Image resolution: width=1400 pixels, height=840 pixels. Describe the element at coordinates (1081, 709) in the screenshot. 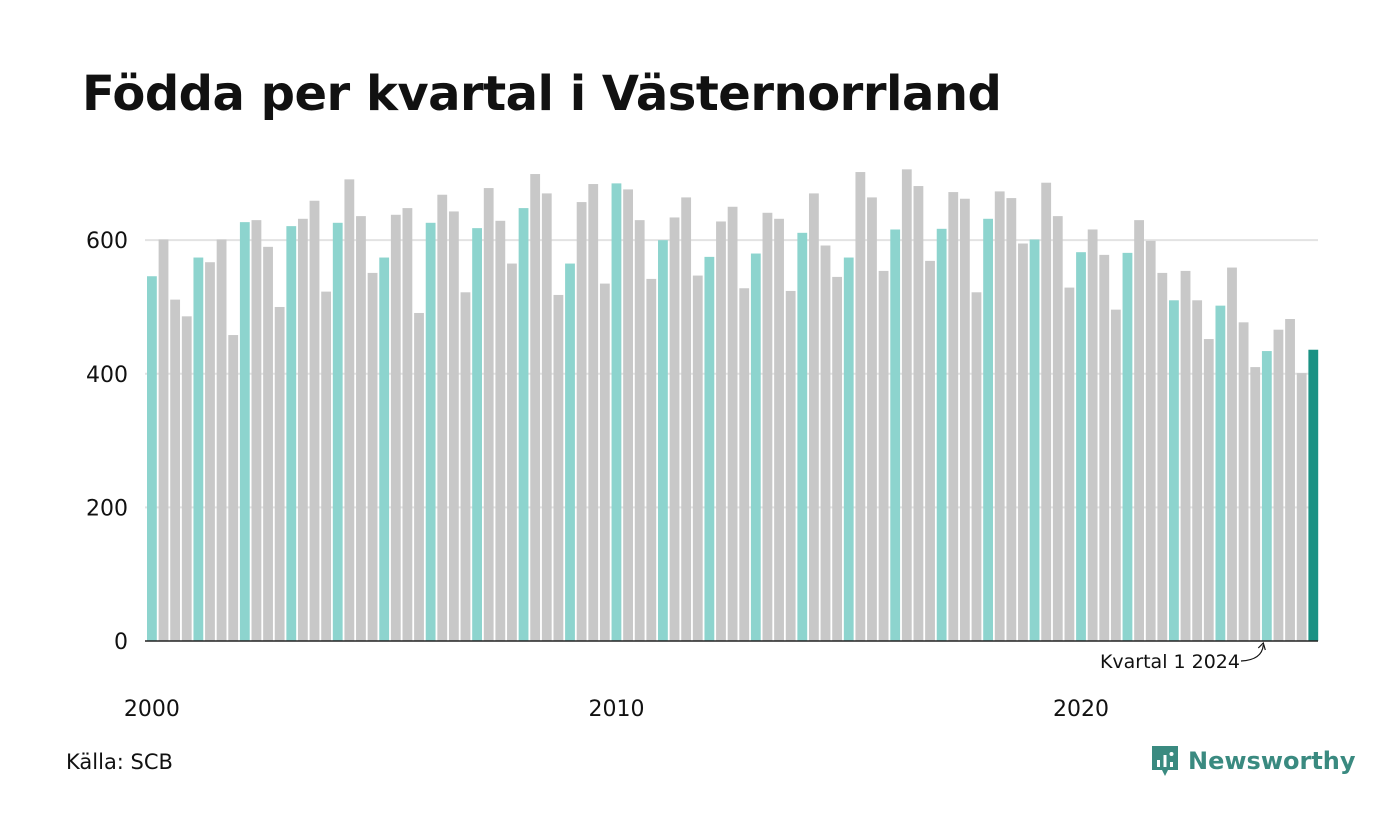

I see `x-tick-label: 2020` at that location.